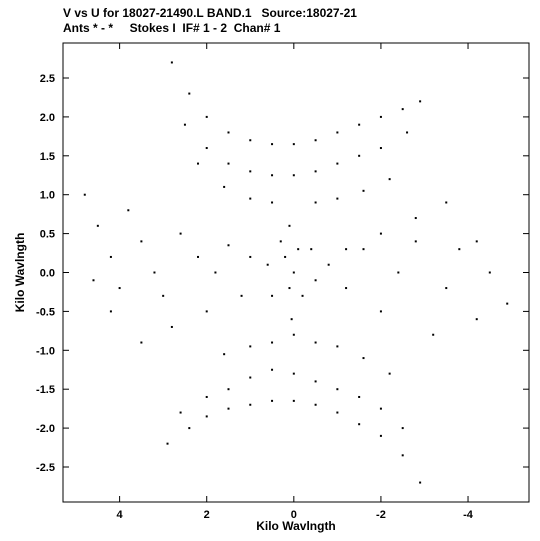 This screenshot has width=540, height=541. Describe the element at coordinates (120, 515) in the screenshot. I see `x-tick-label: 4` at that location.